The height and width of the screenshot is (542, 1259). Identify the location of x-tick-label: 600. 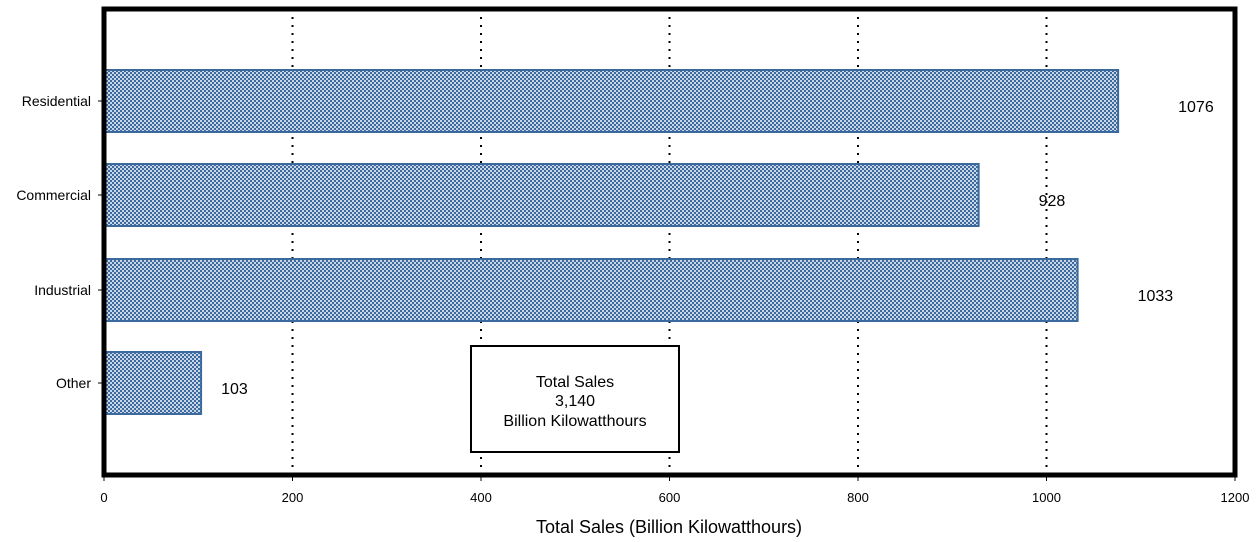
(670, 497).